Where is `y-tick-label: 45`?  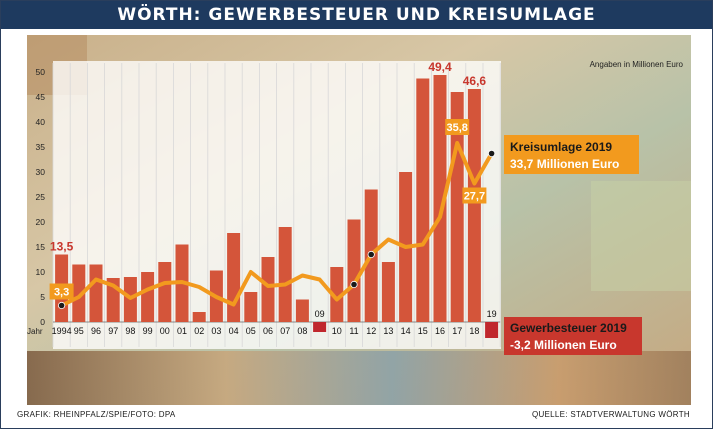 y-tick-label: 45 is located at coordinates (41, 97).